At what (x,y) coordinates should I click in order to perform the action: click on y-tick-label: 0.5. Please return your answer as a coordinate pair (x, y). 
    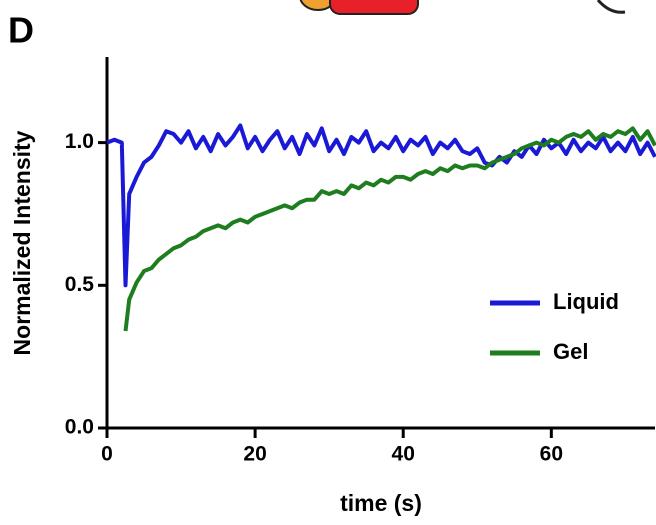
    Looking at the image, I should click on (80, 284).